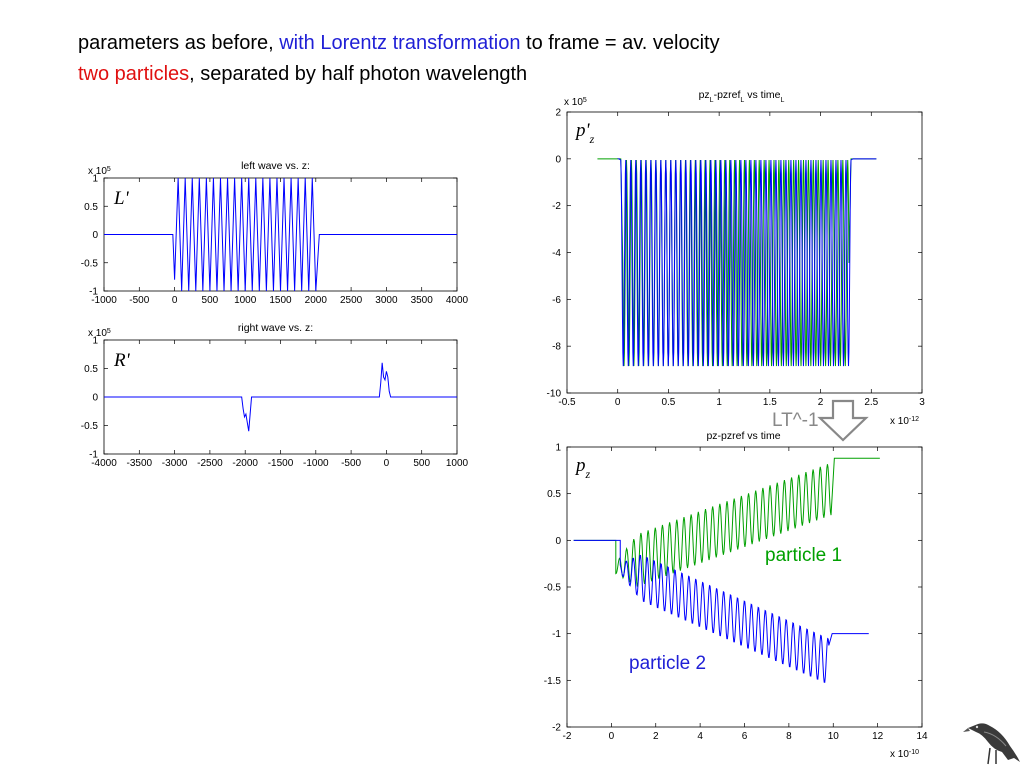  I want to click on chart-title: pz-pzref vs time, so click(743, 436).